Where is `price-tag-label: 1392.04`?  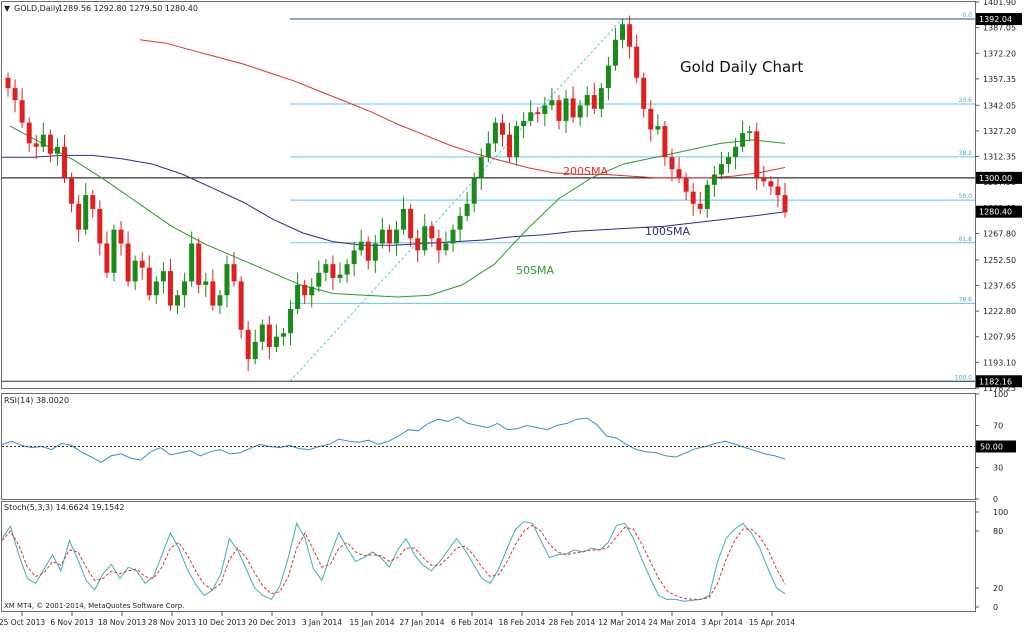 price-tag-label: 1392.04 is located at coordinates (995, 19).